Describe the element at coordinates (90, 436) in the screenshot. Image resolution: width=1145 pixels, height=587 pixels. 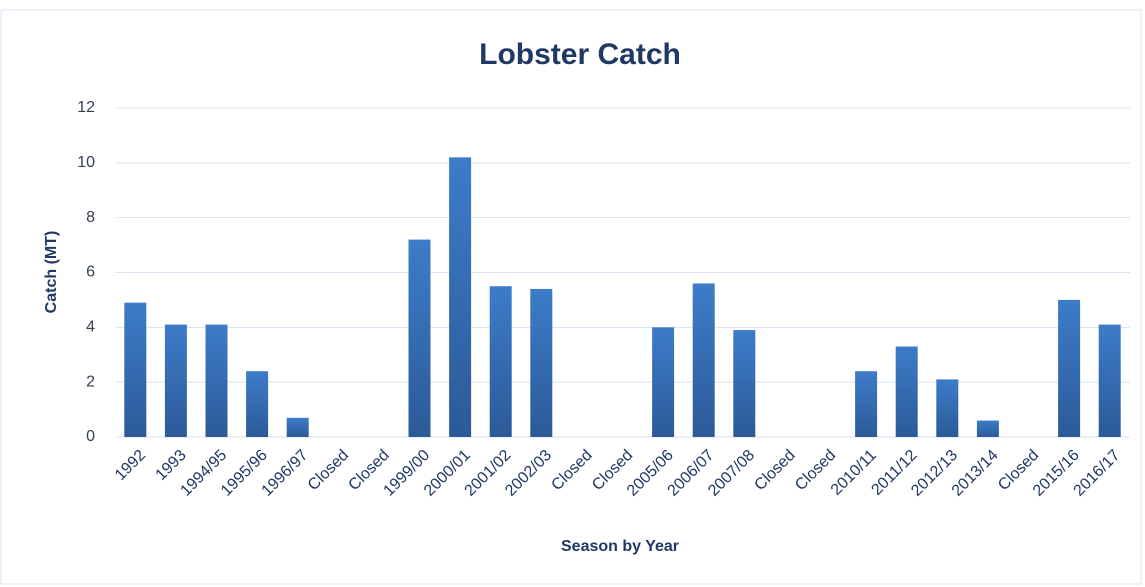
I see `y-tick-label: 0` at that location.